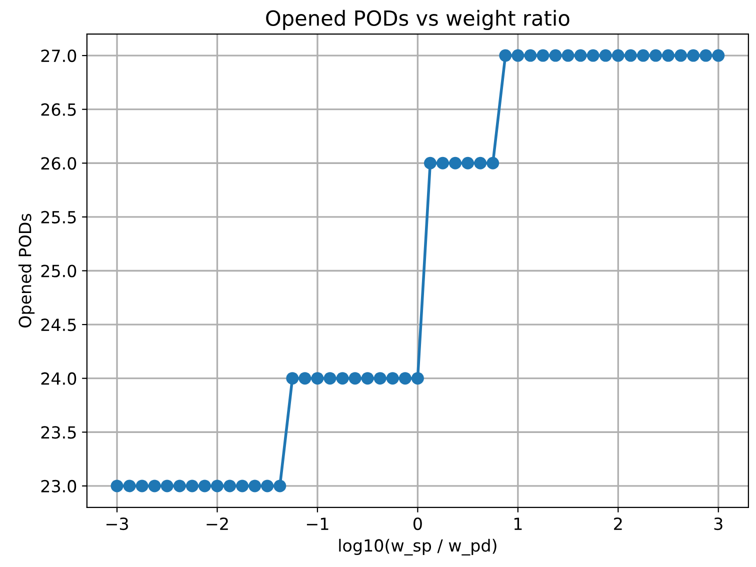  Describe the element at coordinates (58, 378) in the screenshot. I see `y-tick-label: 24.0` at that location.